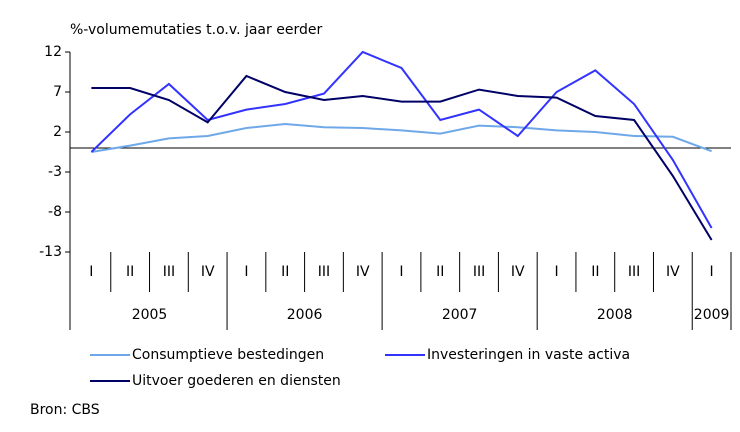 Image resolution: width=740 pixels, height=432 pixels. What do you see at coordinates (65, 410) in the screenshot?
I see `source: Bron: CBS` at bounding box center [65, 410].